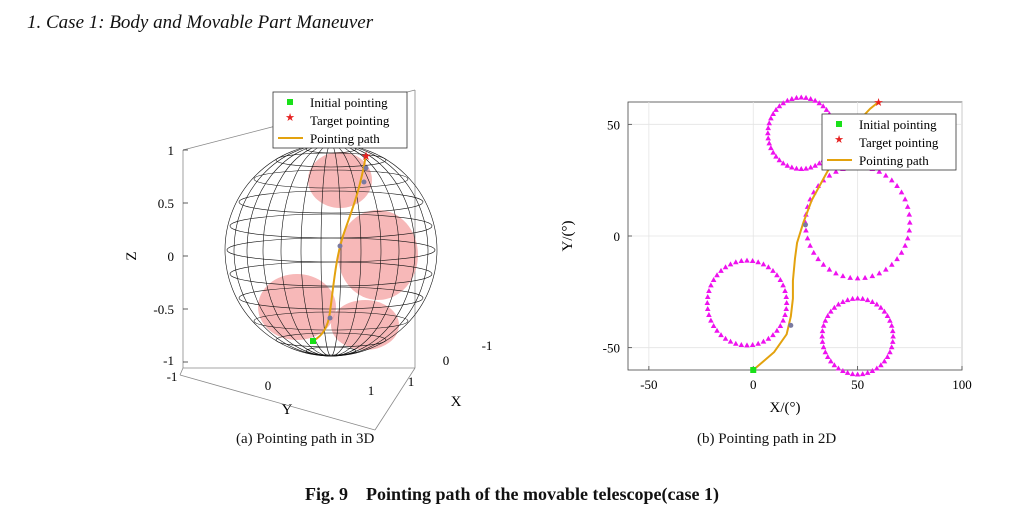 This screenshot has height=525, width=1024. What do you see at coordinates (287, 410) in the screenshot?
I see `y-axis-label: Y` at bounding box center [287, 410].